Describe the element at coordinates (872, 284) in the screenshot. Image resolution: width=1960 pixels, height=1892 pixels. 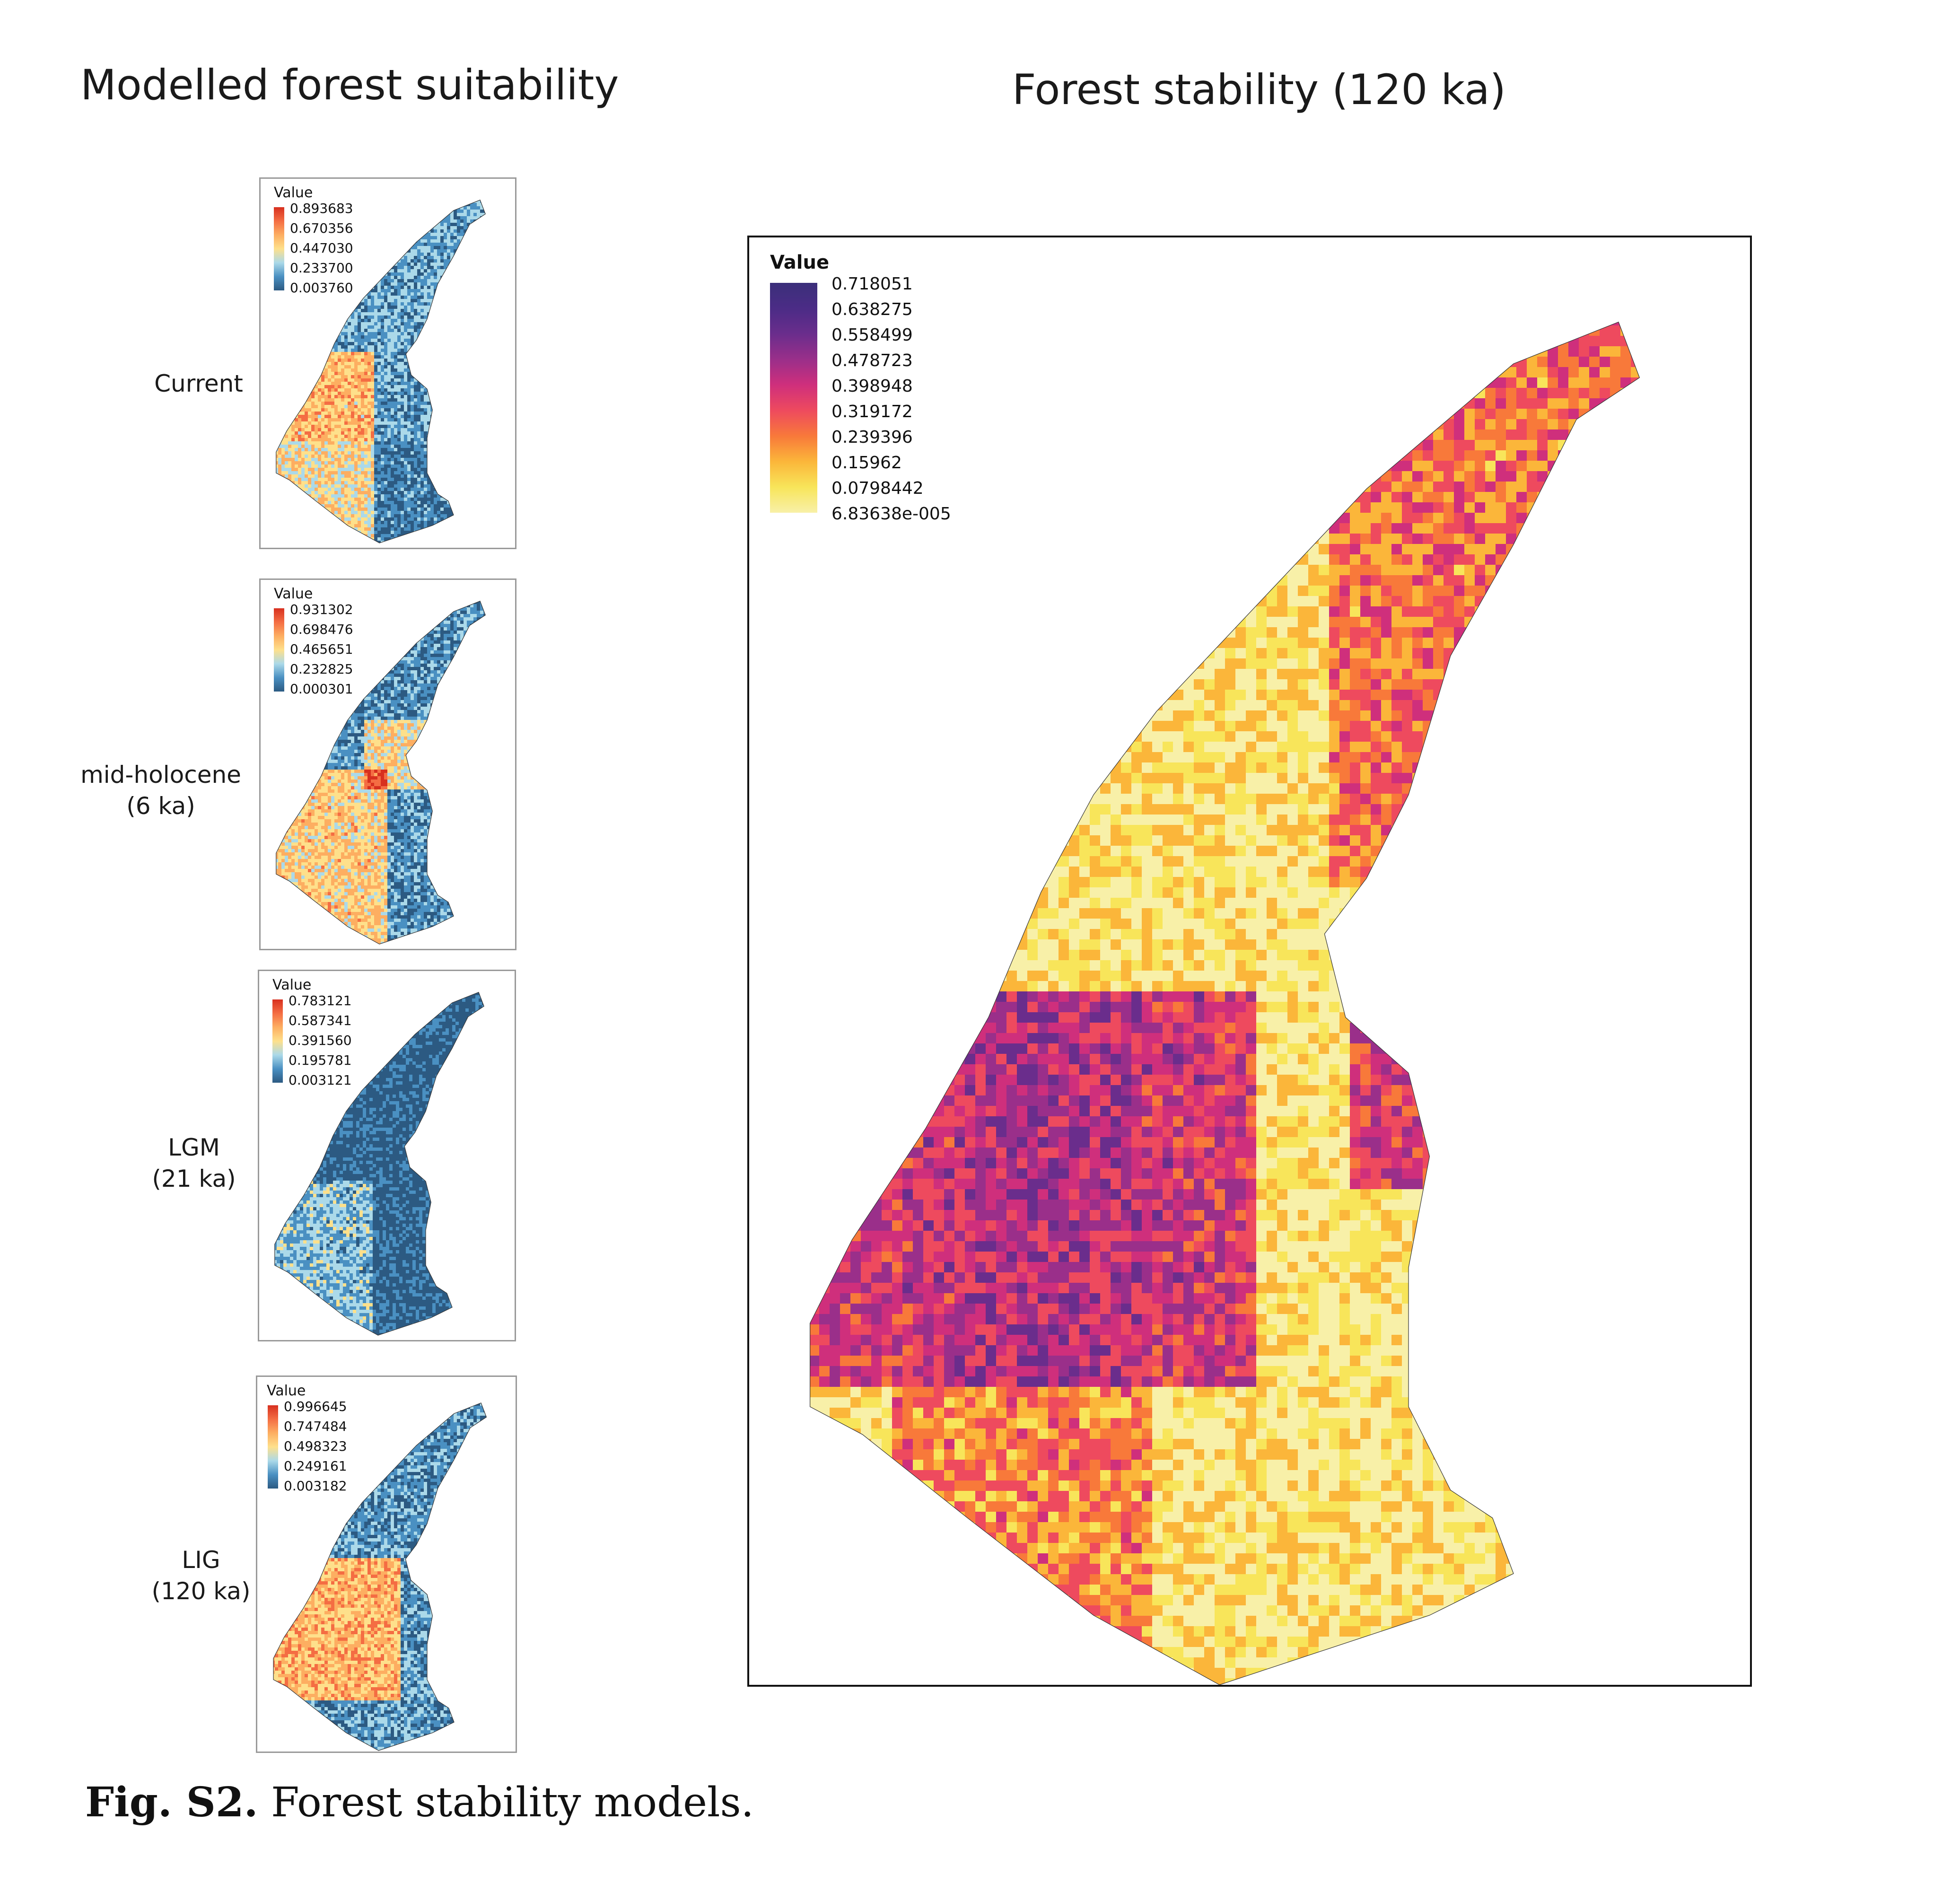
I see `legend-tick: 0.718051` at that location.